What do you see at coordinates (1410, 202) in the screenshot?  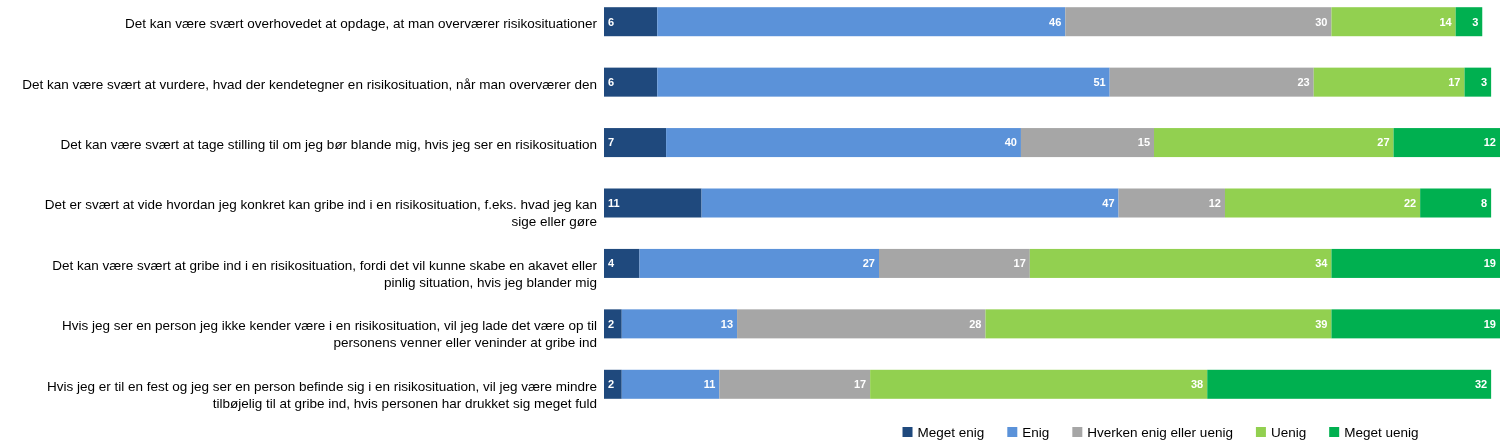 I see `data-label: 22` at bounding box center [1410, 202].